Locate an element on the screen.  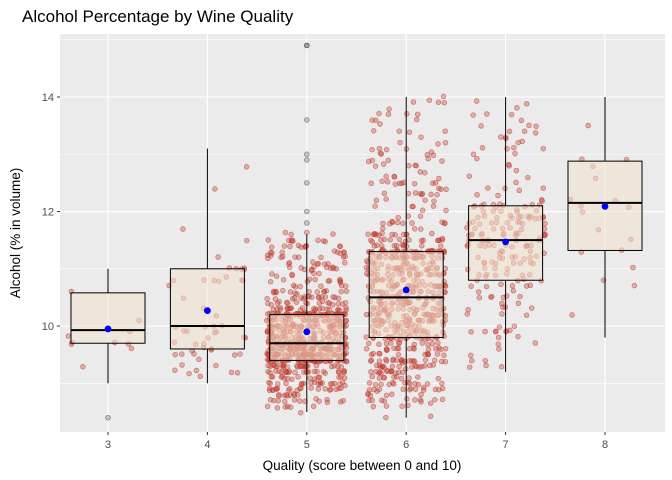
iqr-box is located at coordinates (108, 318).